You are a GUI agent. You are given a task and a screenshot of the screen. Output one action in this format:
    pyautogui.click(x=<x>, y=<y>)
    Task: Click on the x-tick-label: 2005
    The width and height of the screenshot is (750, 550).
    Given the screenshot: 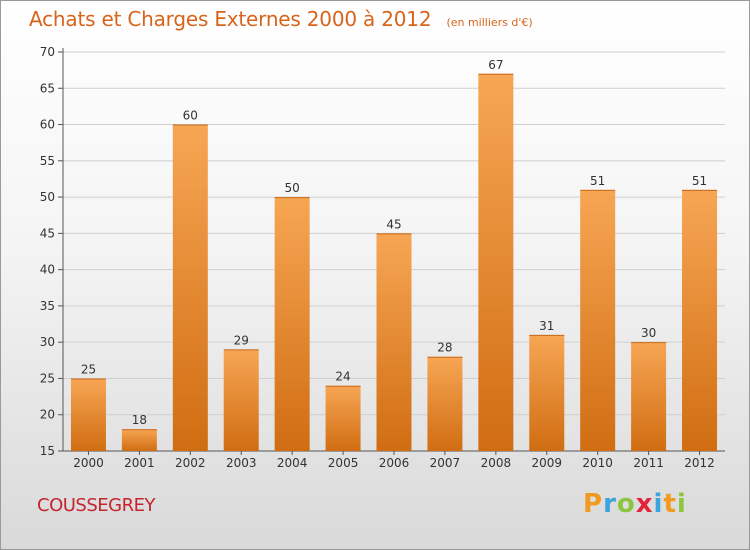 What is the action you would take?
    pyautogui.click(x=343, y=463)
    